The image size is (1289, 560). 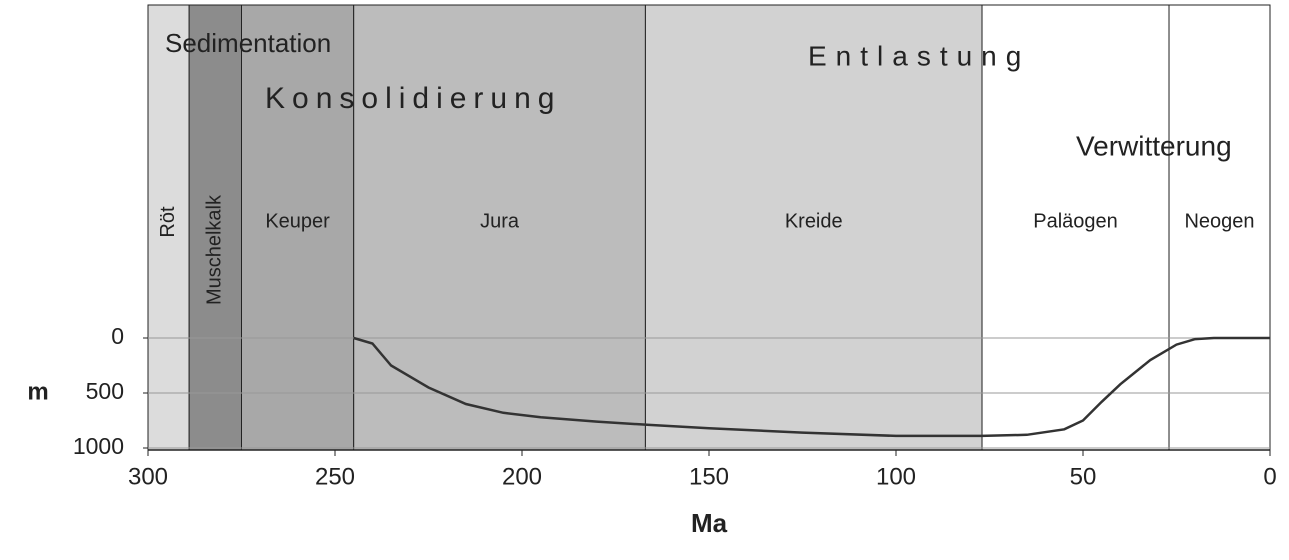 I want to click on annotation: Konsolidierung, so click(x=413, y=98).